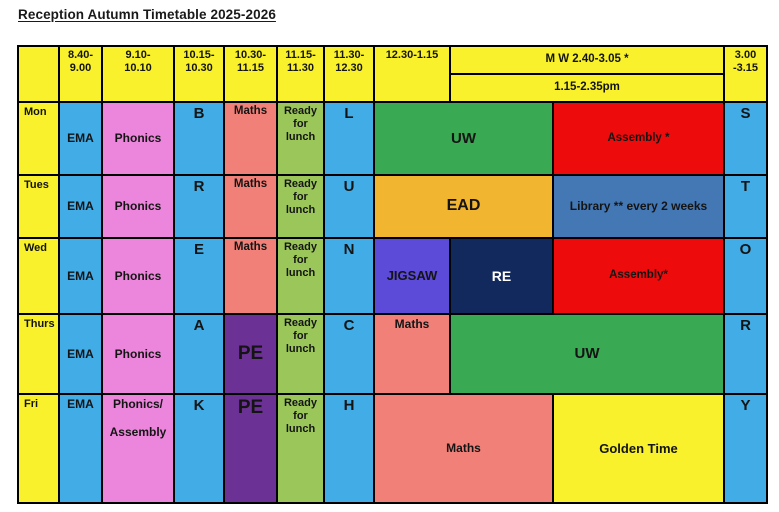 Image resolution: width=779 pixels, height=512 pixels. What do you see at coordinates (38, 138) in the screenshot?
I see `day-label-mon: Mon` at bounding box center [38, 138].